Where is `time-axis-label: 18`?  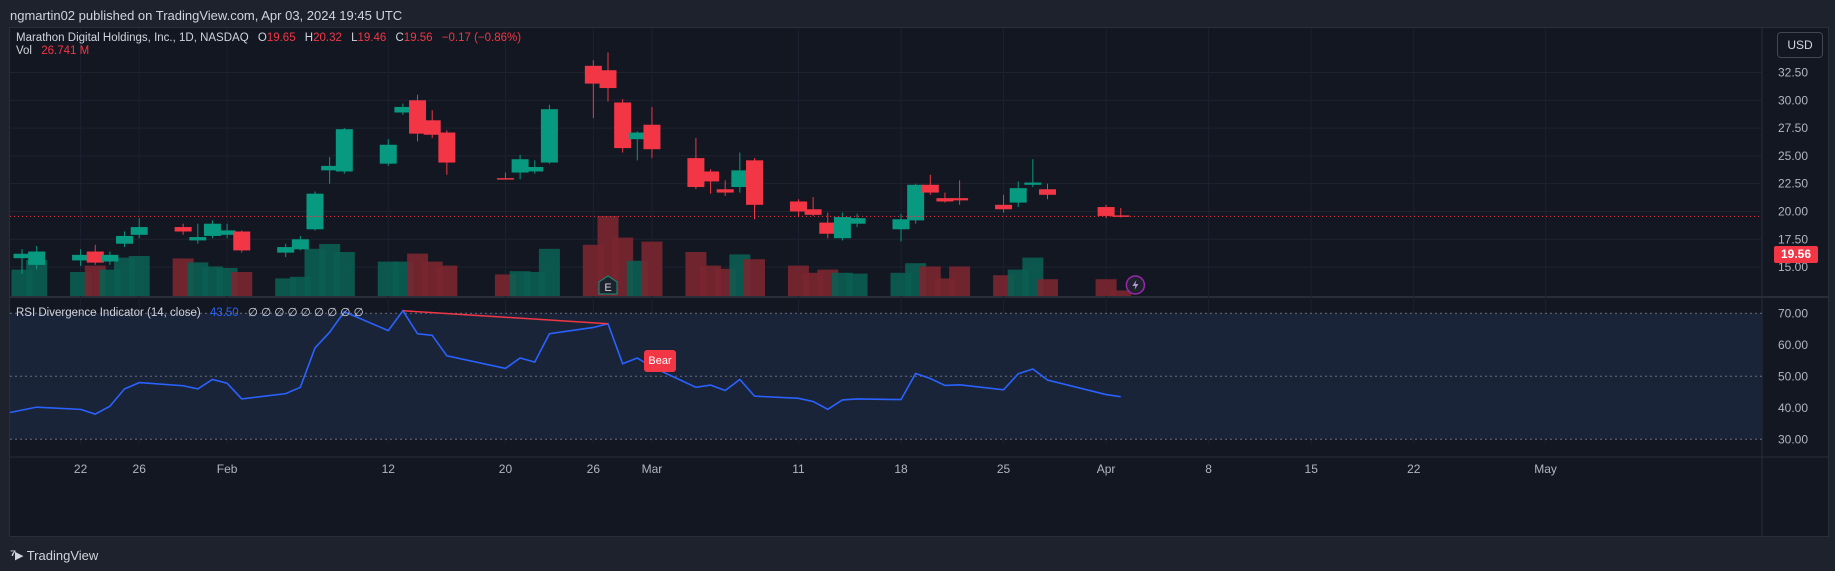
time-axis-label: 18 is located at coordinates (901, 469).